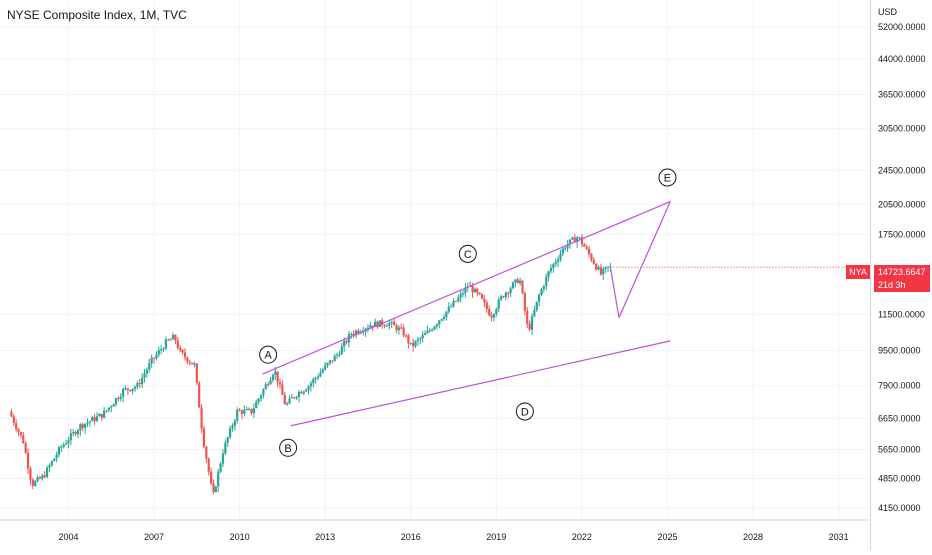 This screenshot has width=932, height=555. I want to click on time-axis-label: 2016, so click(411, 537).